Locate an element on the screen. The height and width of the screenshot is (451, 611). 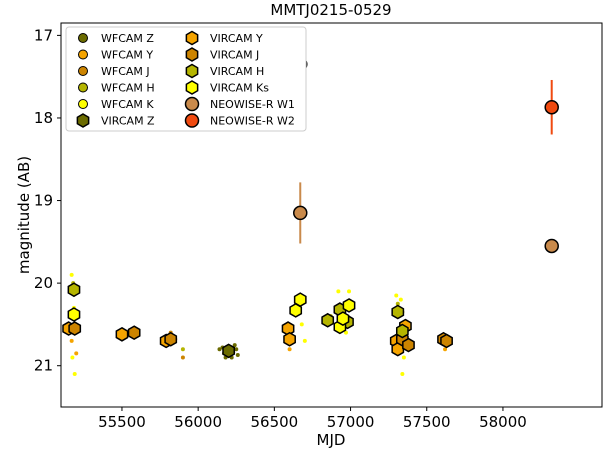
legend-marker-vircam-y is located at coordinates (192, 38).